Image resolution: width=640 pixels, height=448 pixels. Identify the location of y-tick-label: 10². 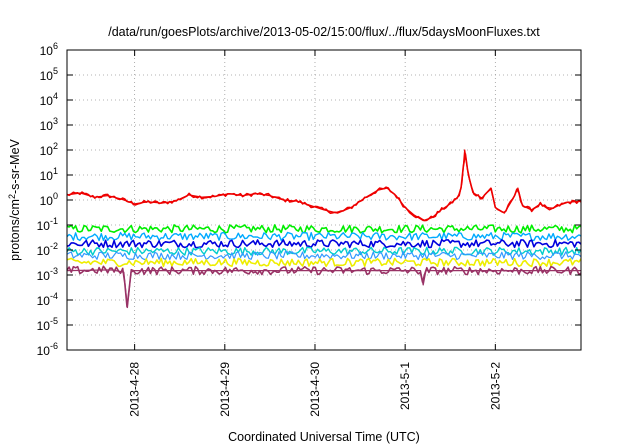
(49, 149).